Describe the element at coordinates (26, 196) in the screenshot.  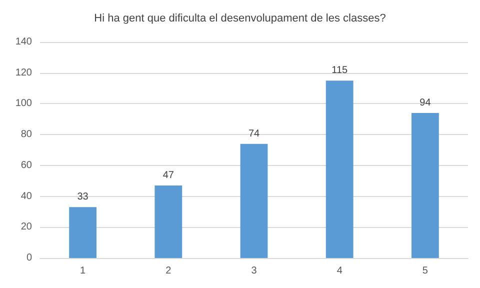
I see `y-tick-label: 40` at that location.